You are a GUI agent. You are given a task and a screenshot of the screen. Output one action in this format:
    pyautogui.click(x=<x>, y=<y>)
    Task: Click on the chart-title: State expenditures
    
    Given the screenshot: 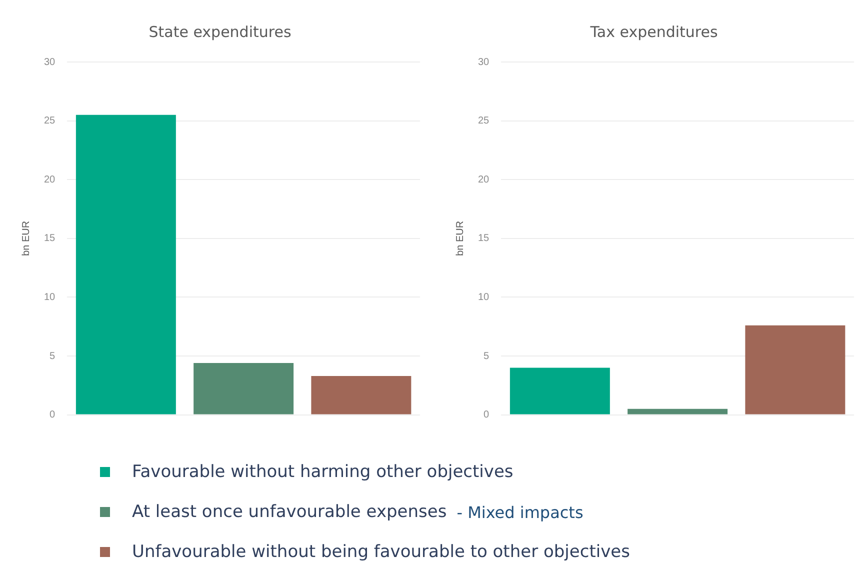 What is the action you would take?
    pyautogui.click(x=220, y=31)
    